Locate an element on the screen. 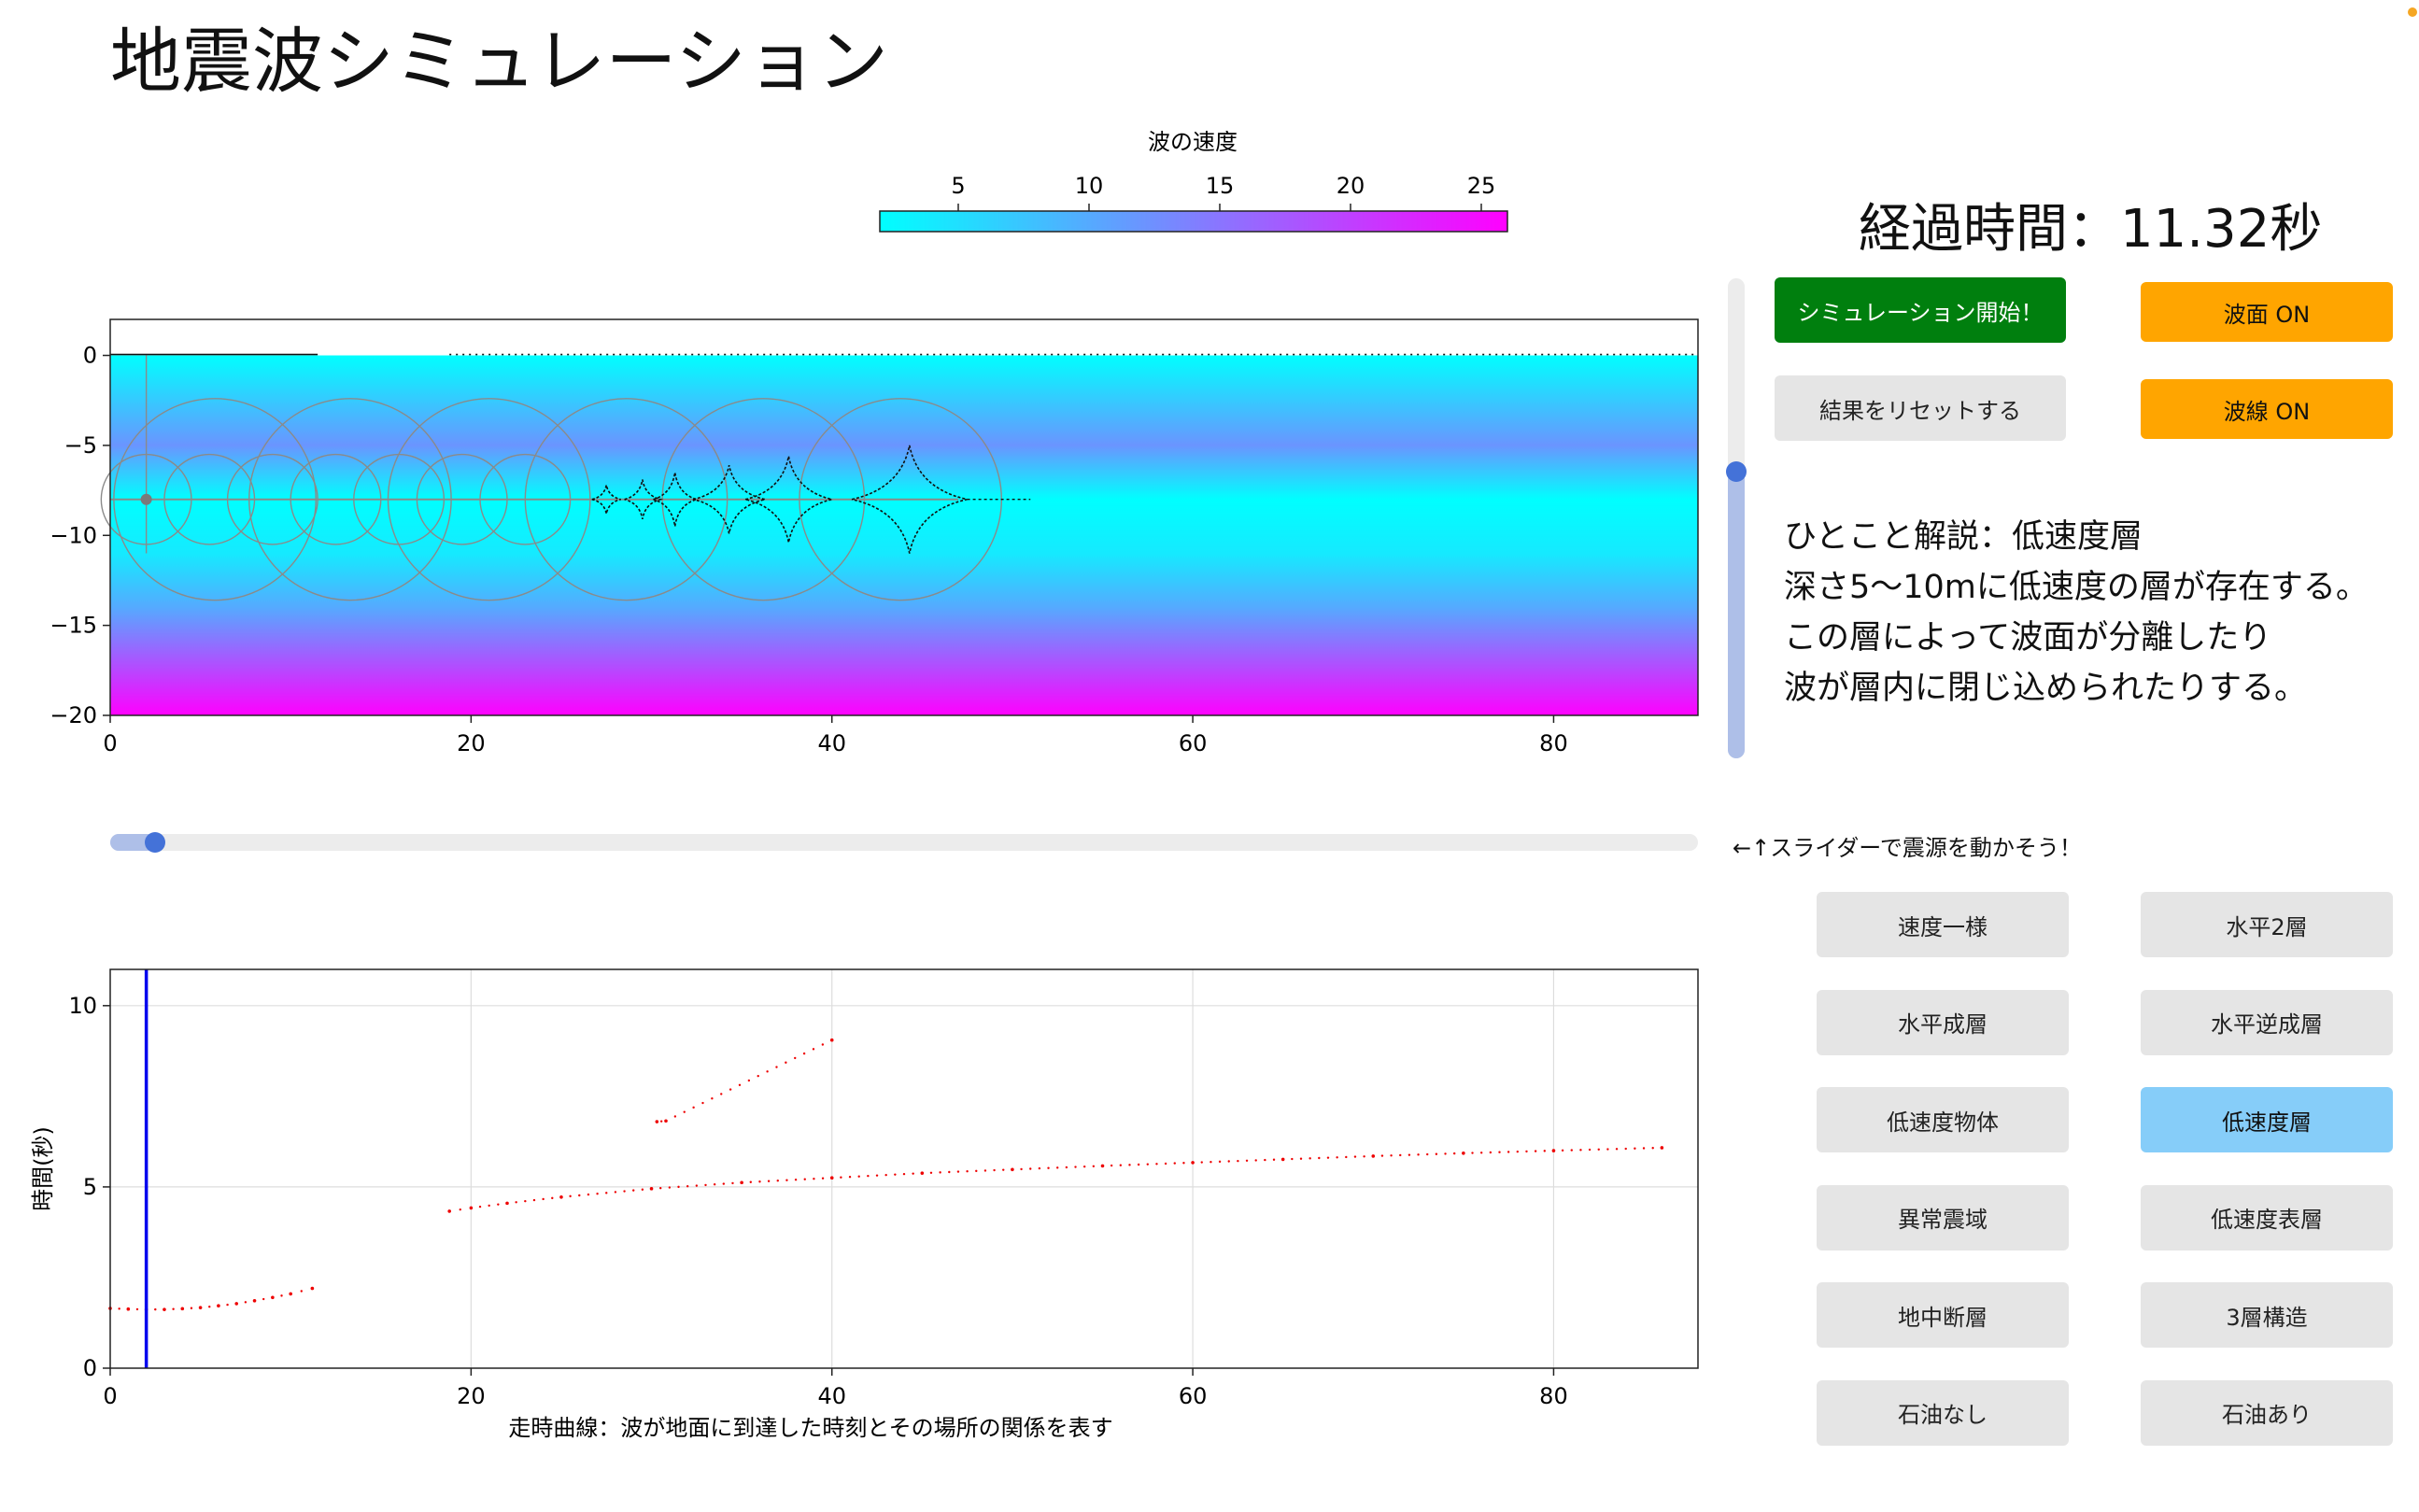  preset-button: 石油あり is located at coordinates (2267, 1413).